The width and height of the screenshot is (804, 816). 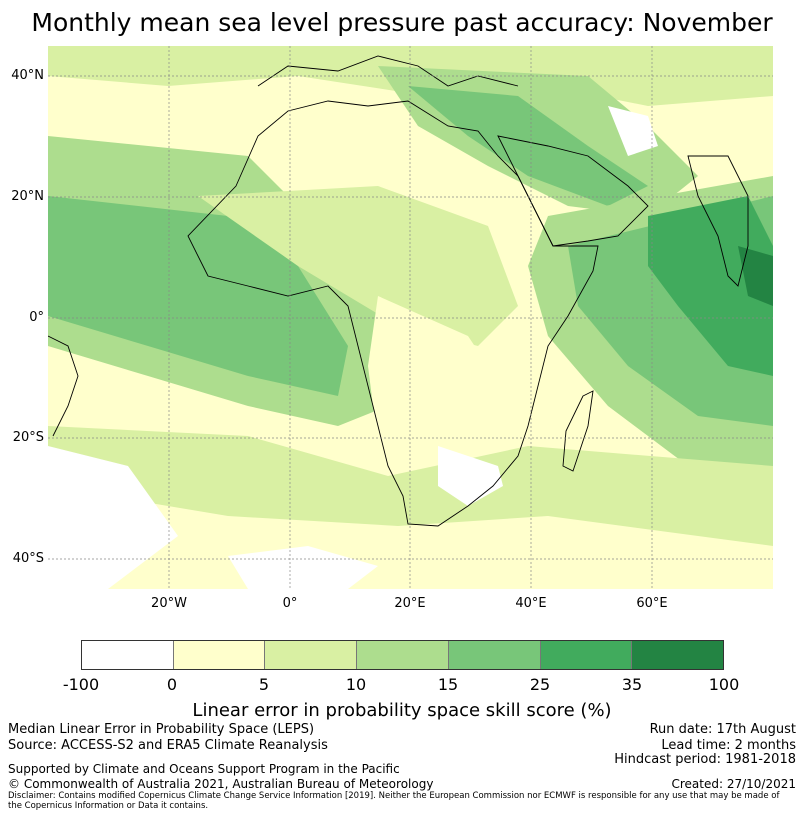 I want to click on colorbar, so click(x=402, y=655).